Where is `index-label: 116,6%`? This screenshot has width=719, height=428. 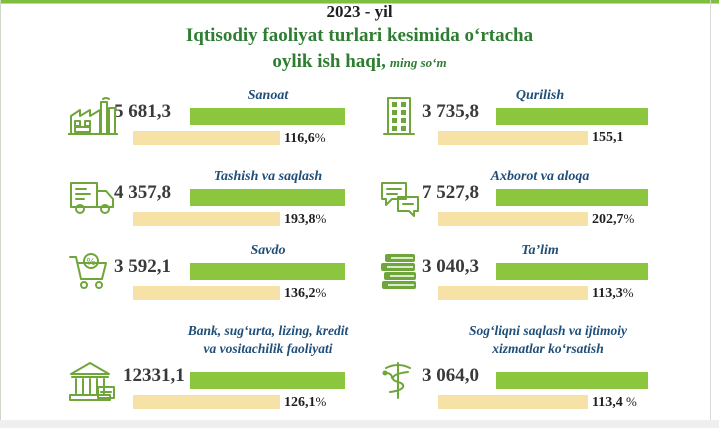 index-label: 116,6% is located at coordinates (305, 138).